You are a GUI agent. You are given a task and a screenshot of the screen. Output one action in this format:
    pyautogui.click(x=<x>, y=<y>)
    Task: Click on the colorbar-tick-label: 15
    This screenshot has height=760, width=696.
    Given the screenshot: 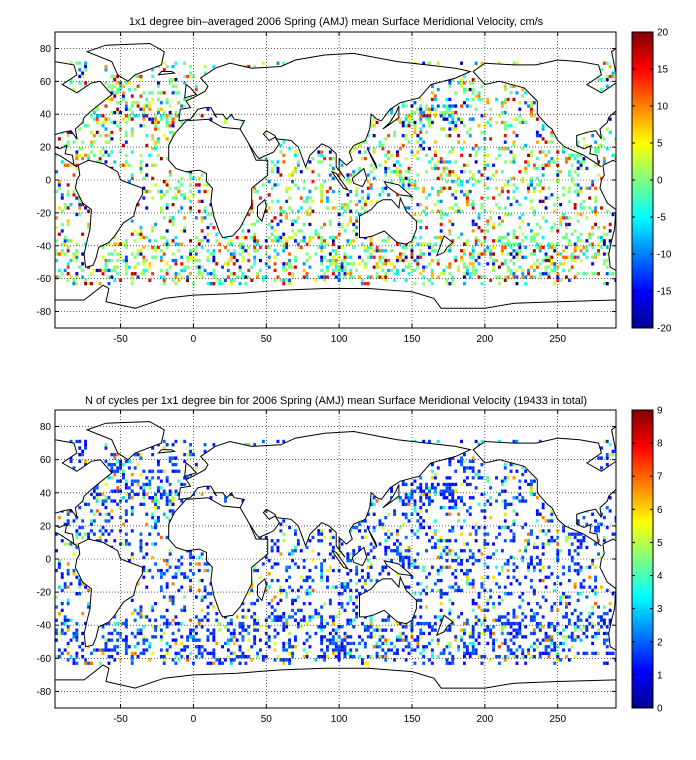 What is the action you would take?
    pyautogui.click(x=663, y=70)
    